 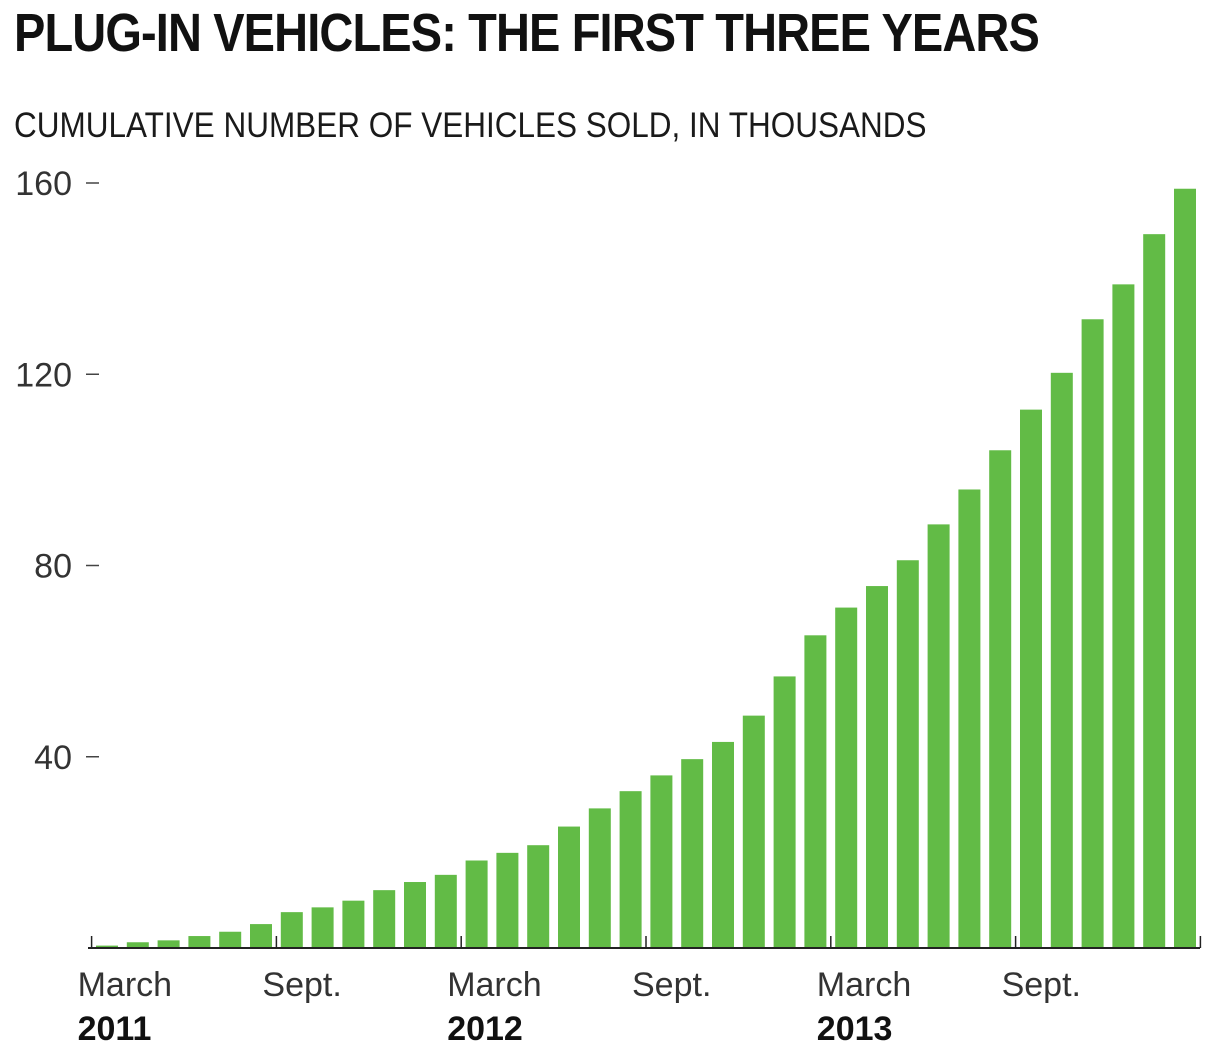 What do you see at coordinates (43, 184) in the screenshot?
I see `y-tick-label: 160` at bounding box center [43, 184].